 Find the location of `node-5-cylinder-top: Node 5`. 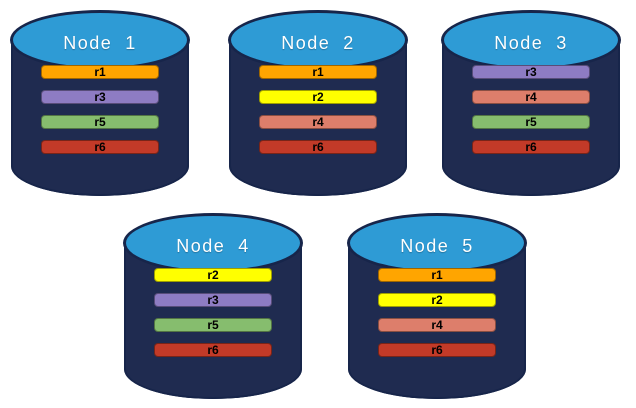

node-5-cylinder-top: Node 5 is located at coordinates (437, 243).